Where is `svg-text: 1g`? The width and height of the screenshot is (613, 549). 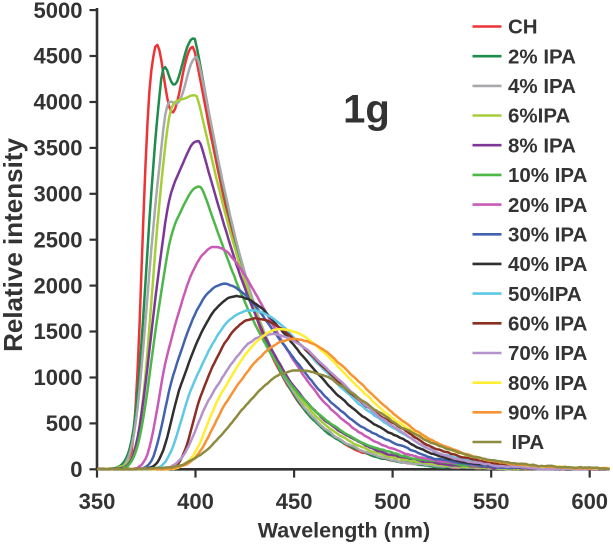
svg-text: 1g is located at coordinates (366, 110).